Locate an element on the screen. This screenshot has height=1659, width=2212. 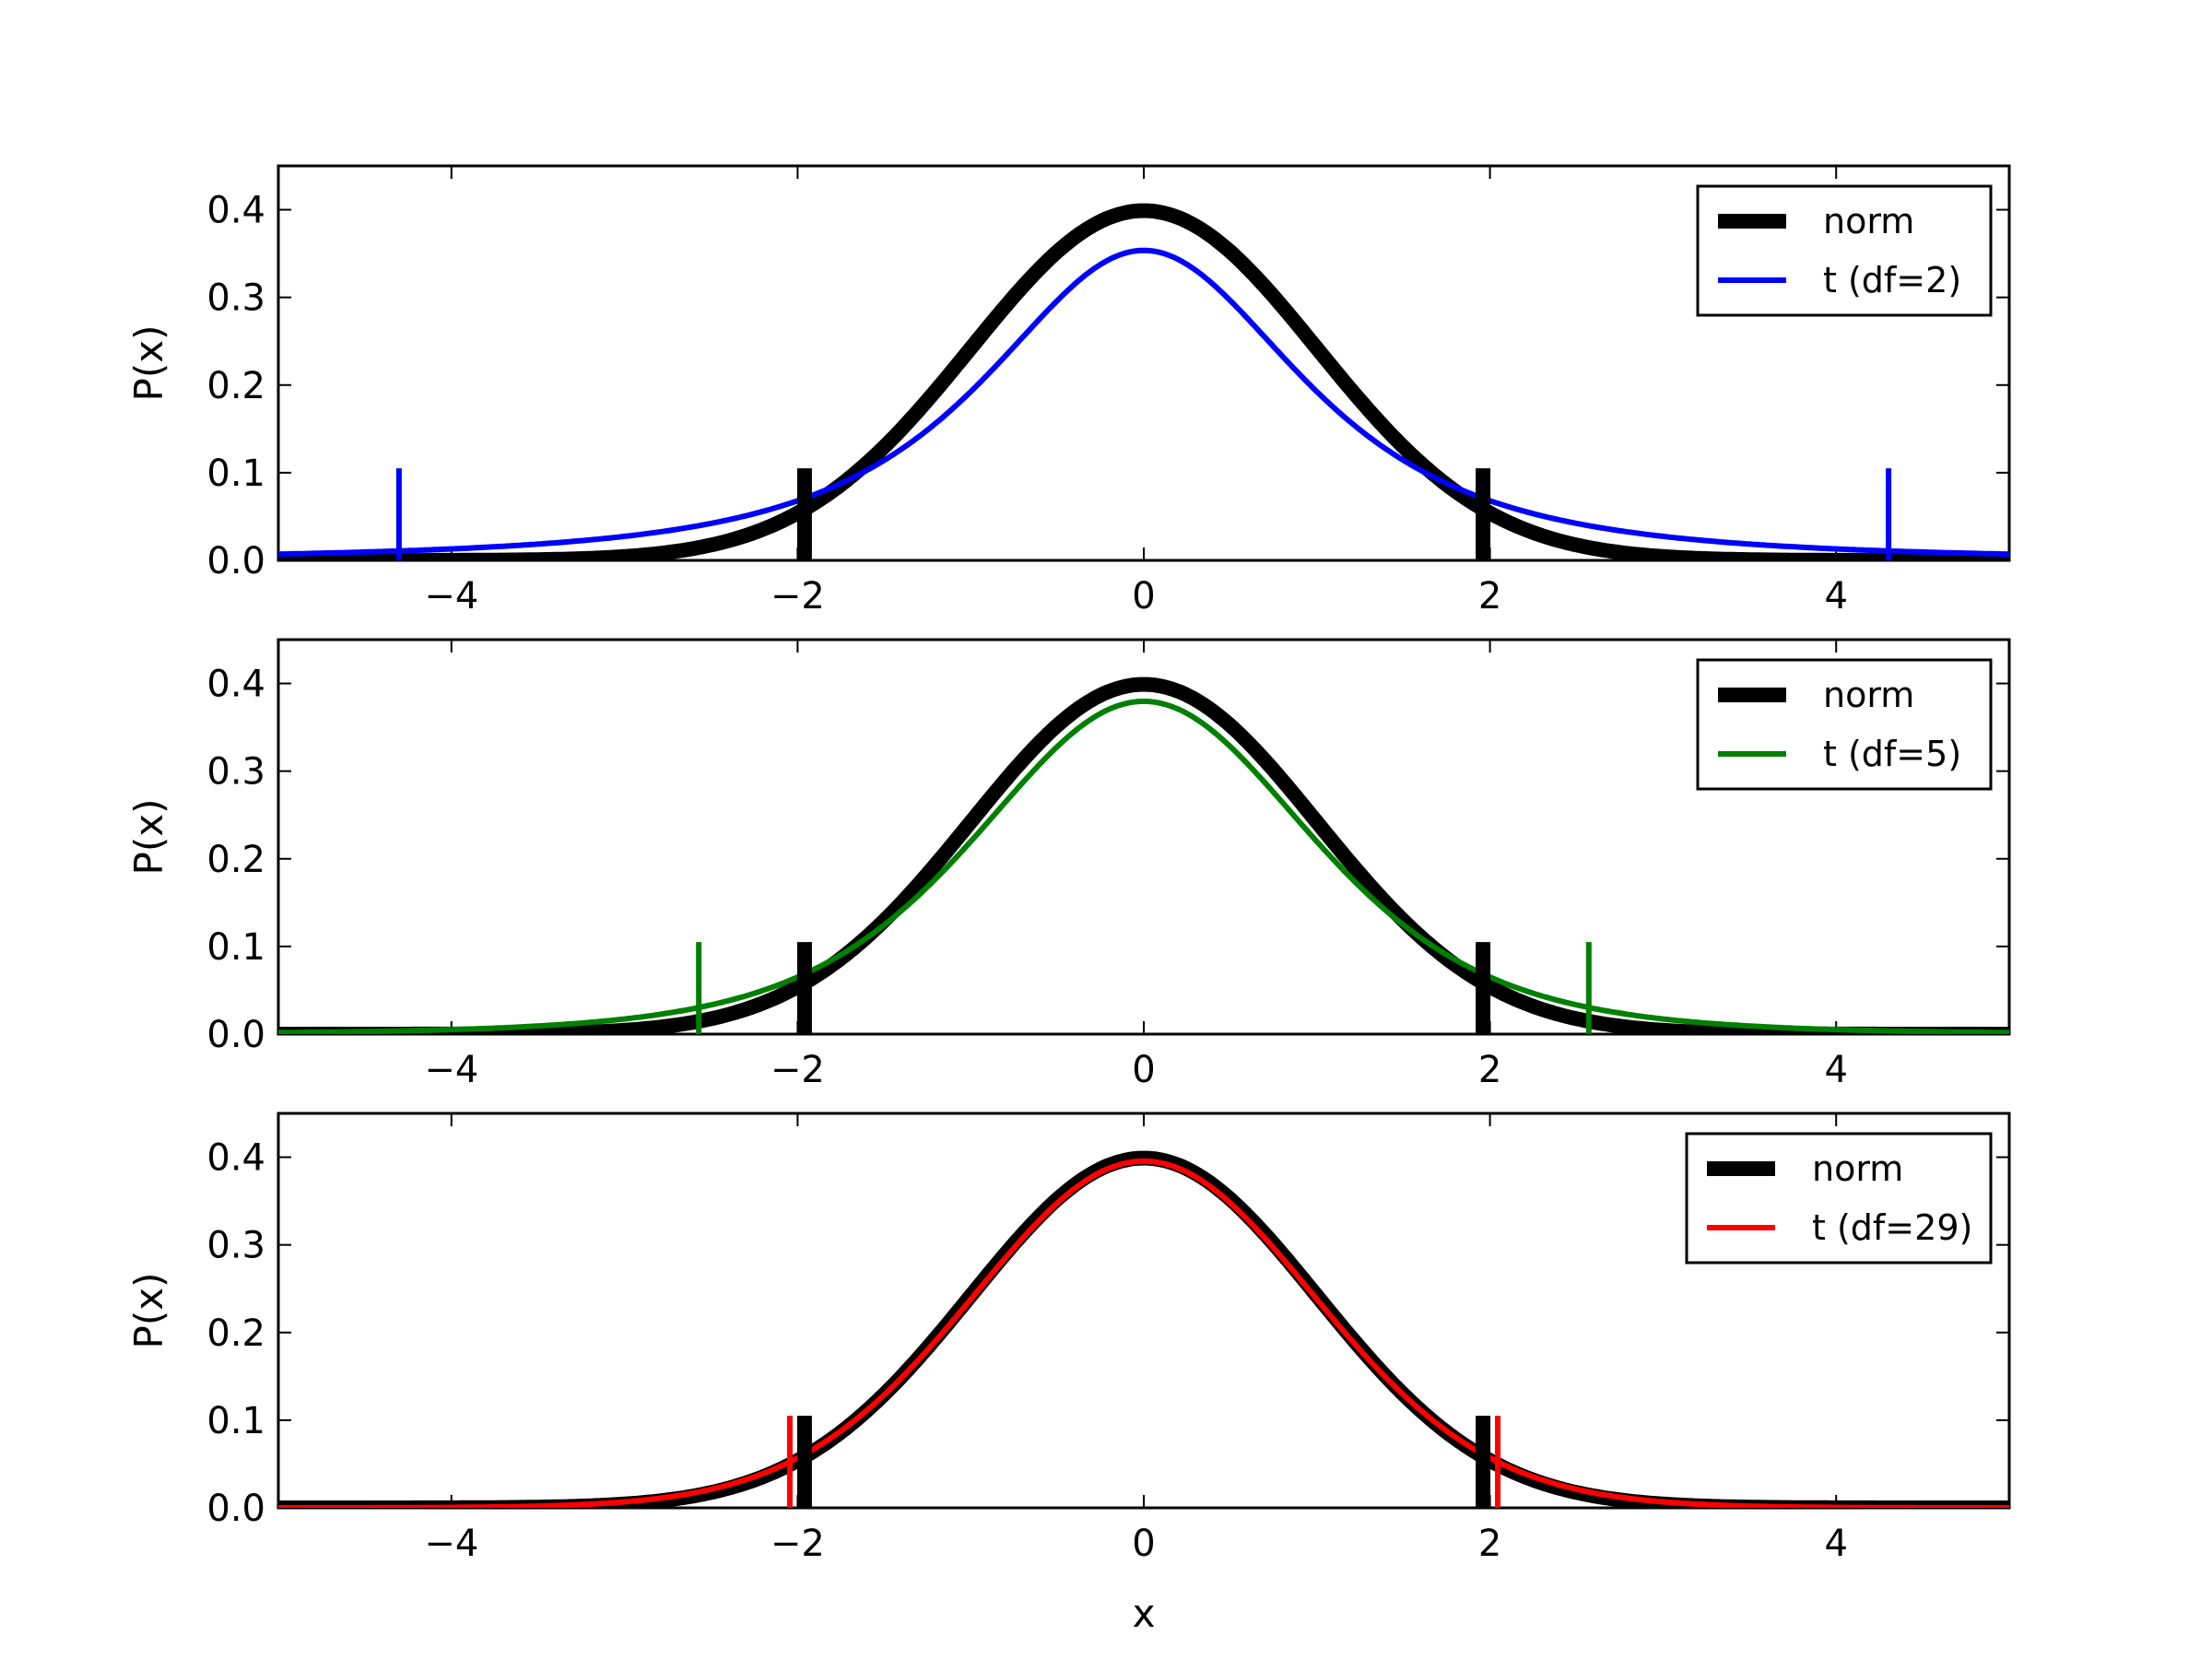
legend: norm t (df=29) is located at coordinates (1839, 1198).